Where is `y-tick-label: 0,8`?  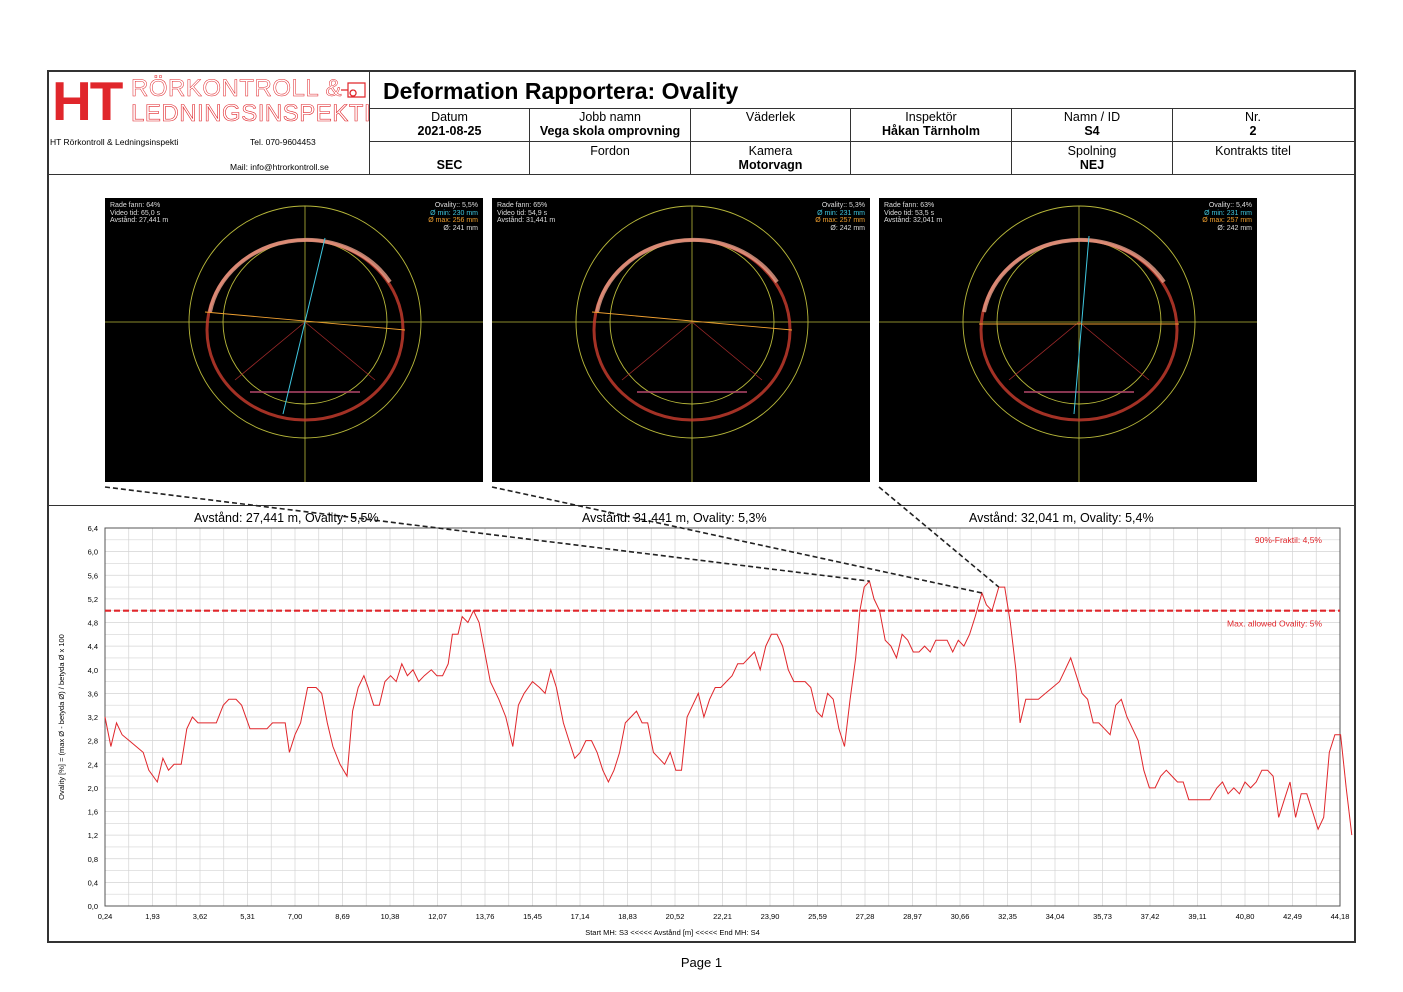
y-tick-label: 0,8 is located at coordinates (93, 859).